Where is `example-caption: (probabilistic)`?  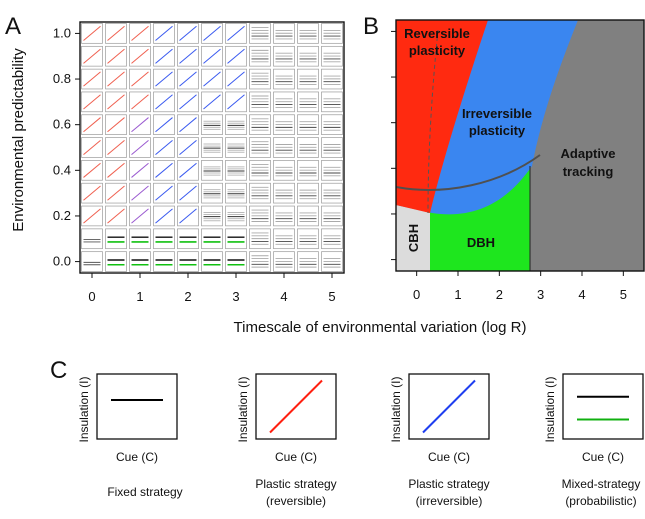 example-caption: (probabilistic) is located at coordinates (600, 501).